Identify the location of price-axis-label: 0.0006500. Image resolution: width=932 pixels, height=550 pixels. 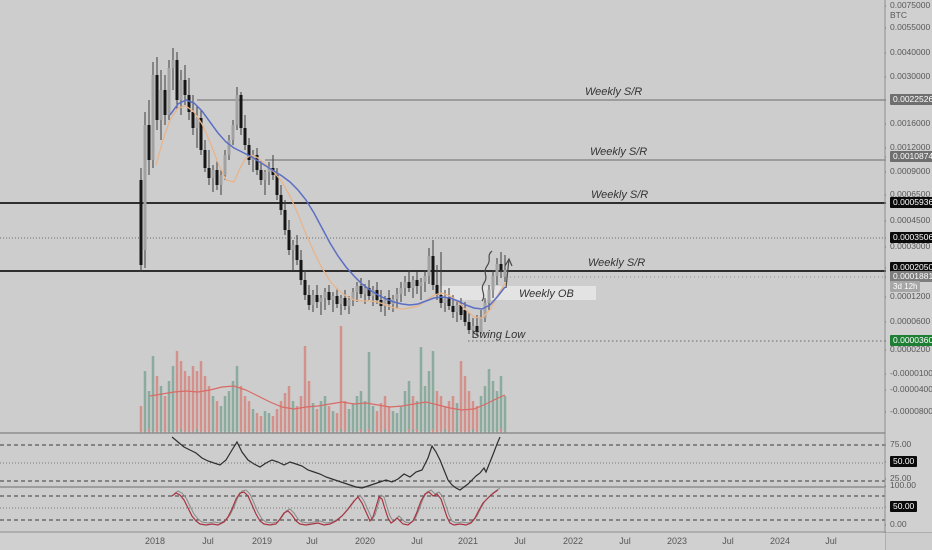
(910, 194).